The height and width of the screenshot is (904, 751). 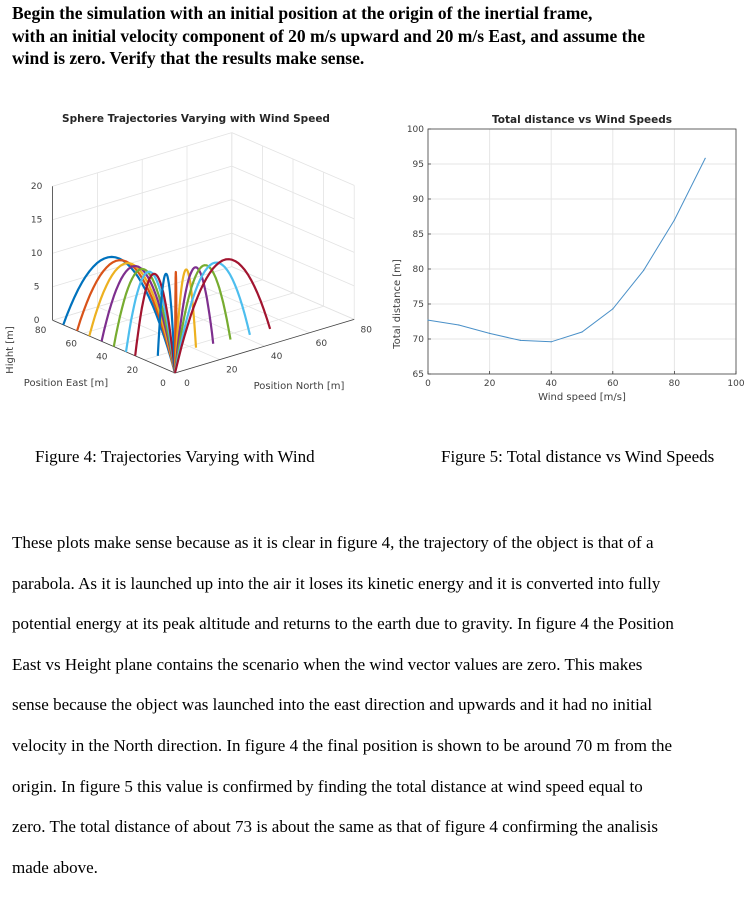 What do you see at coordinates (37, 288) in the screenshot?
I see `z-tick-label: 5` at bounding box center [37, 288].